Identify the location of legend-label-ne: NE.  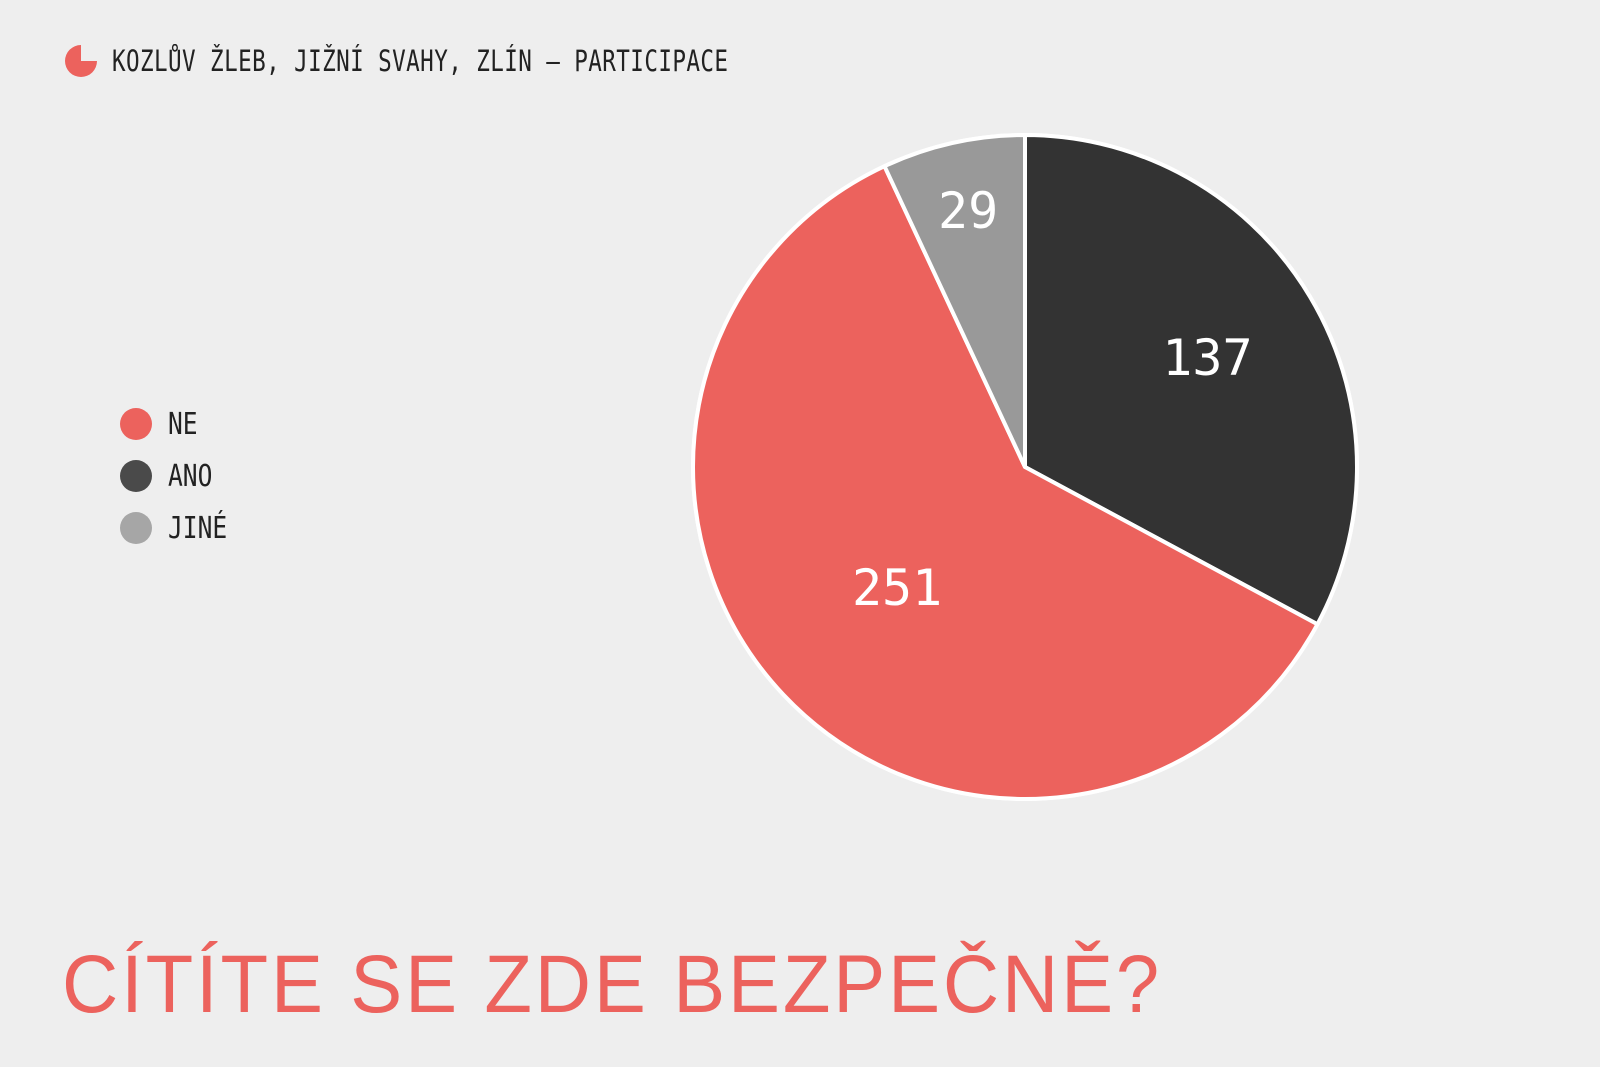
(183, 424).